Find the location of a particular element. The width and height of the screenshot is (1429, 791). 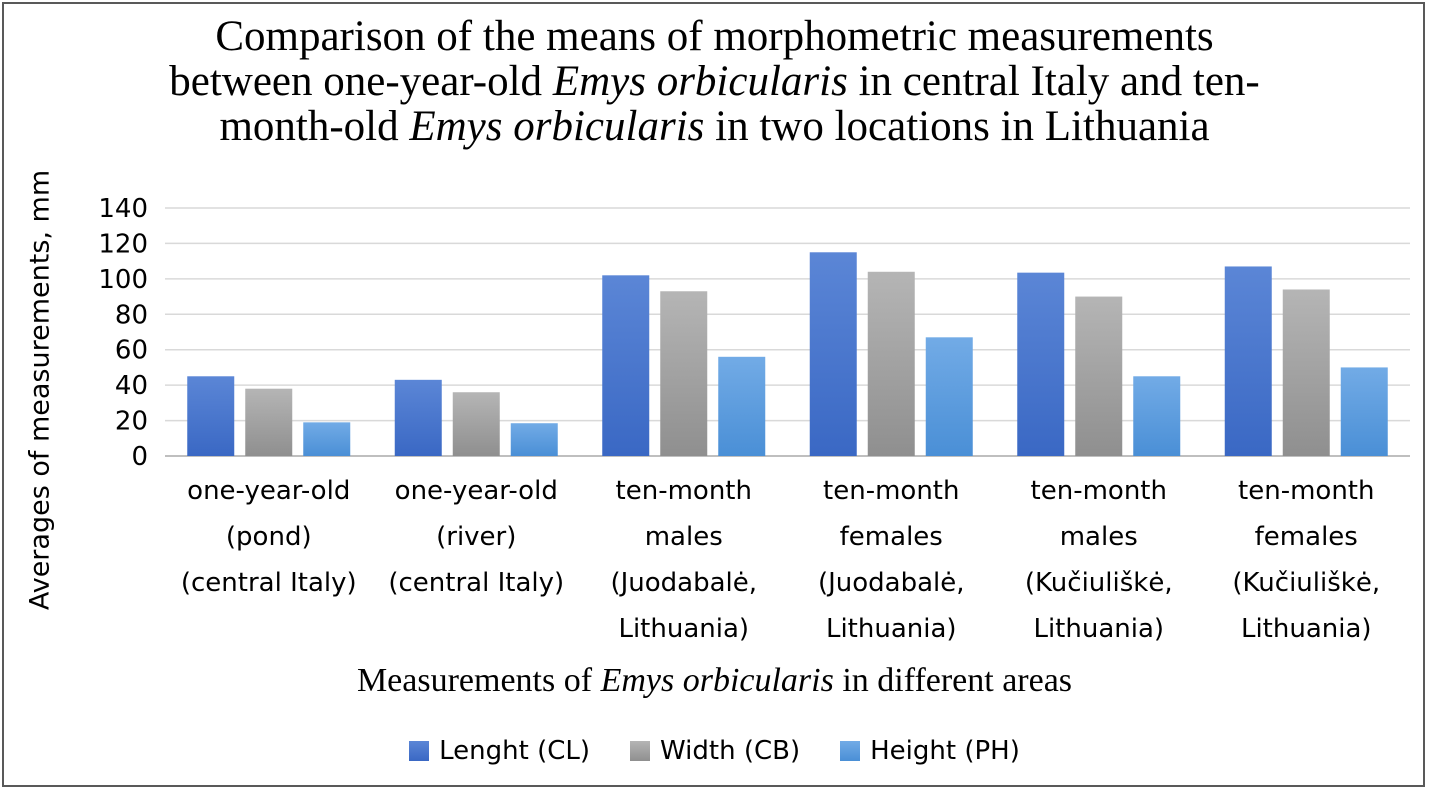

x-axis-title-part: Measurements of is located at coordinates (478, 680).